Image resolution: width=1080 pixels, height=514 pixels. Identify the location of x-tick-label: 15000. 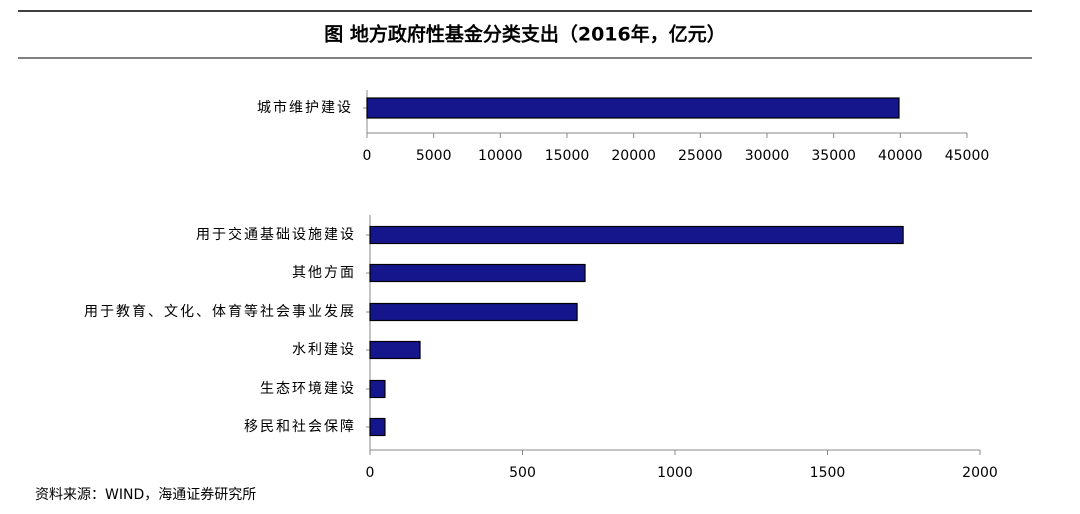
(567, 156).